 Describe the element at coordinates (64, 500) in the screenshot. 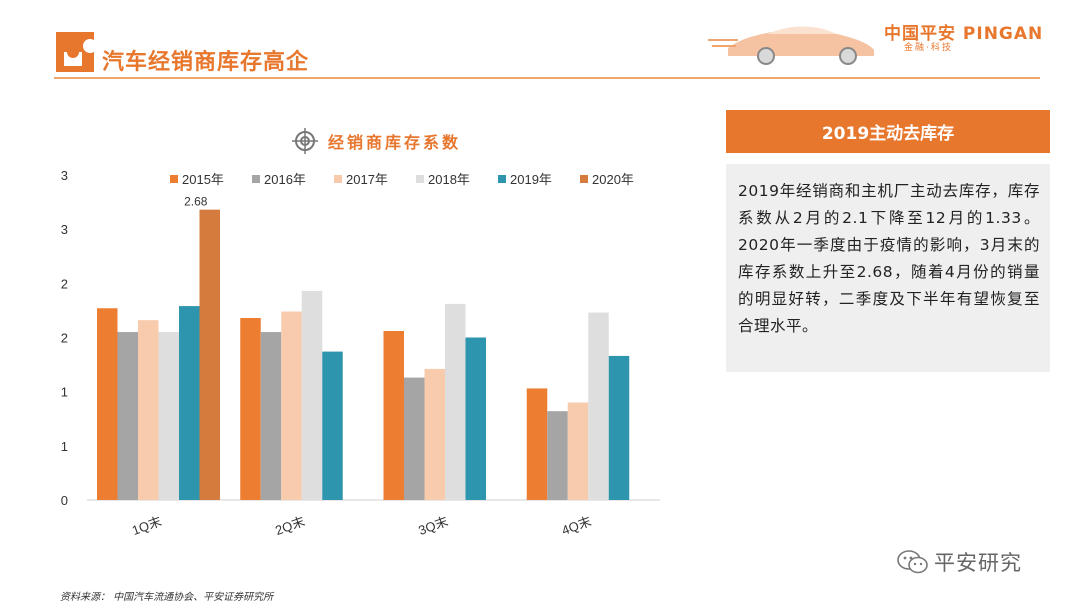

I see `y-tick-label: 0` at that location.